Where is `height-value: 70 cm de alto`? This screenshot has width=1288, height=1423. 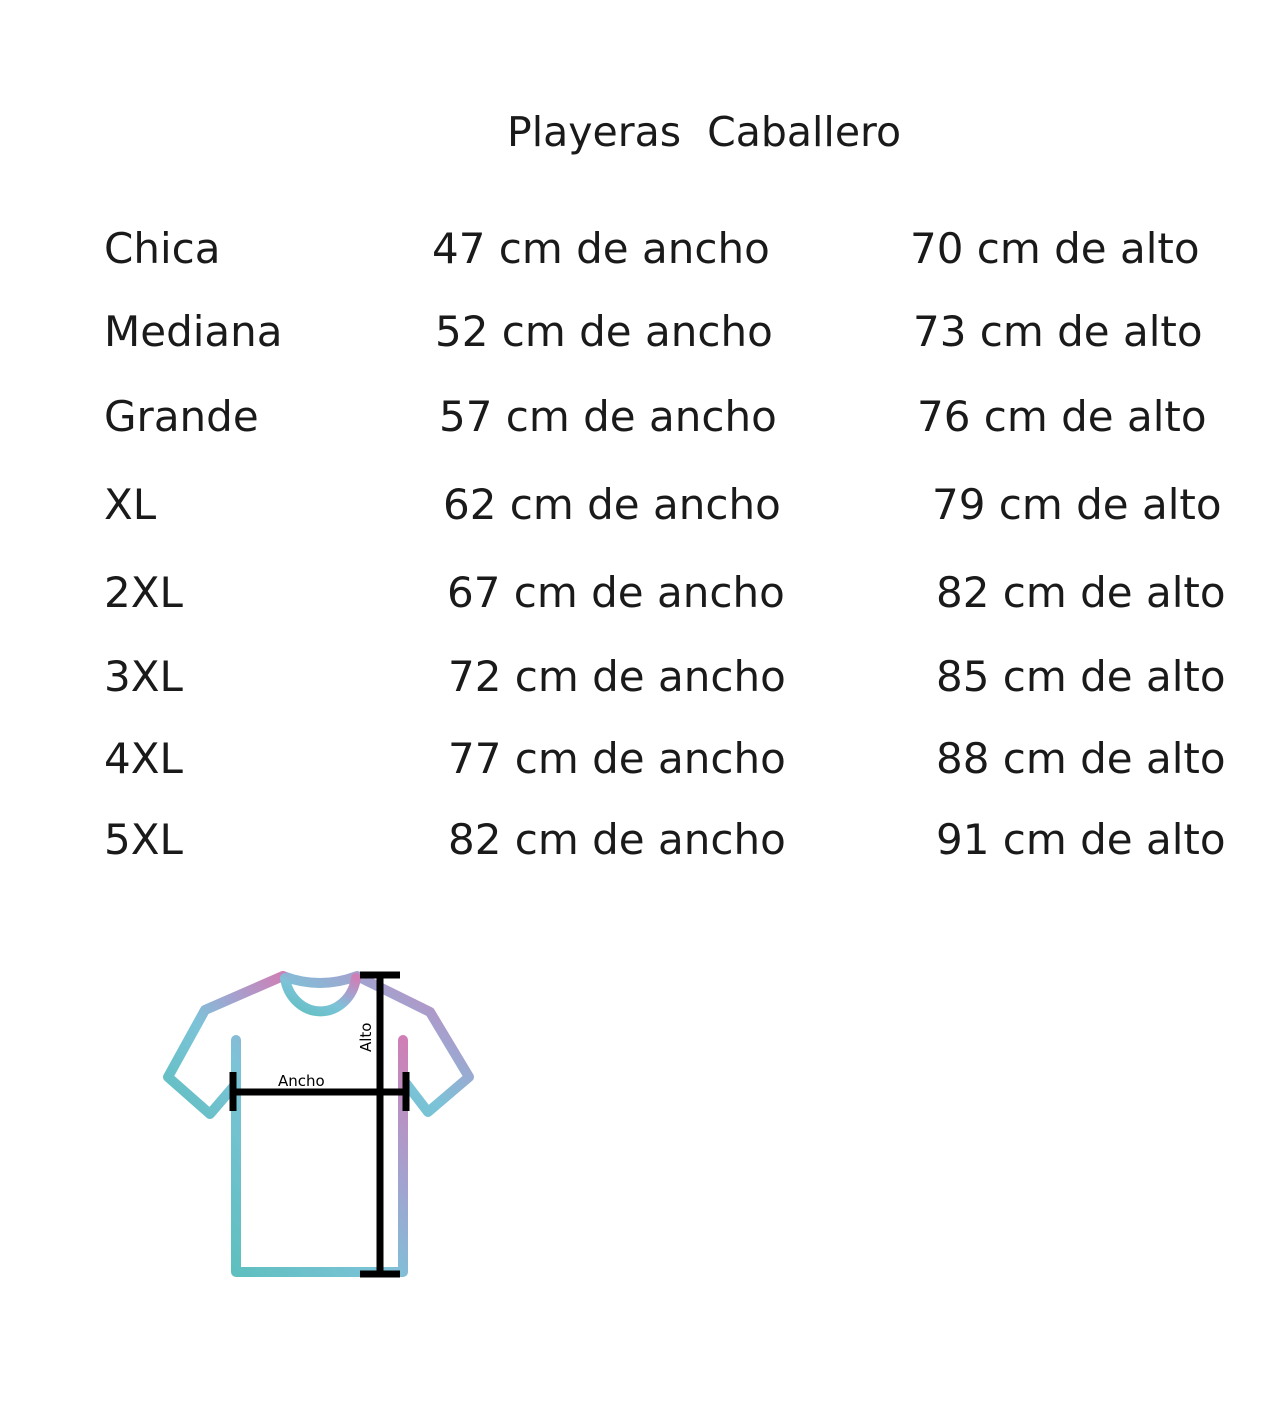 height-value: 70 cm de alto is located at coordinates (1055, 248).